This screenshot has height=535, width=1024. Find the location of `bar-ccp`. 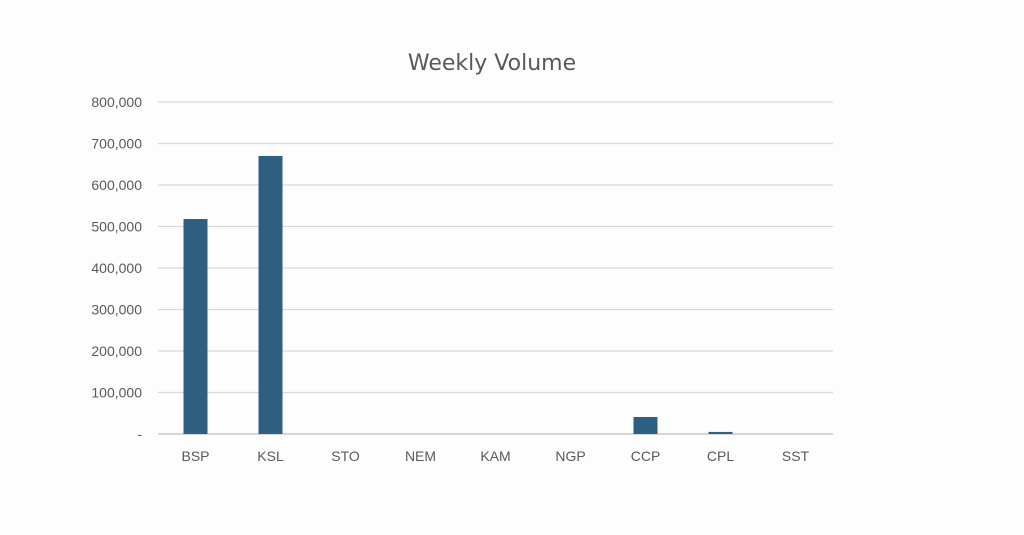

bar-ccp is located at coordinates (645, 425).